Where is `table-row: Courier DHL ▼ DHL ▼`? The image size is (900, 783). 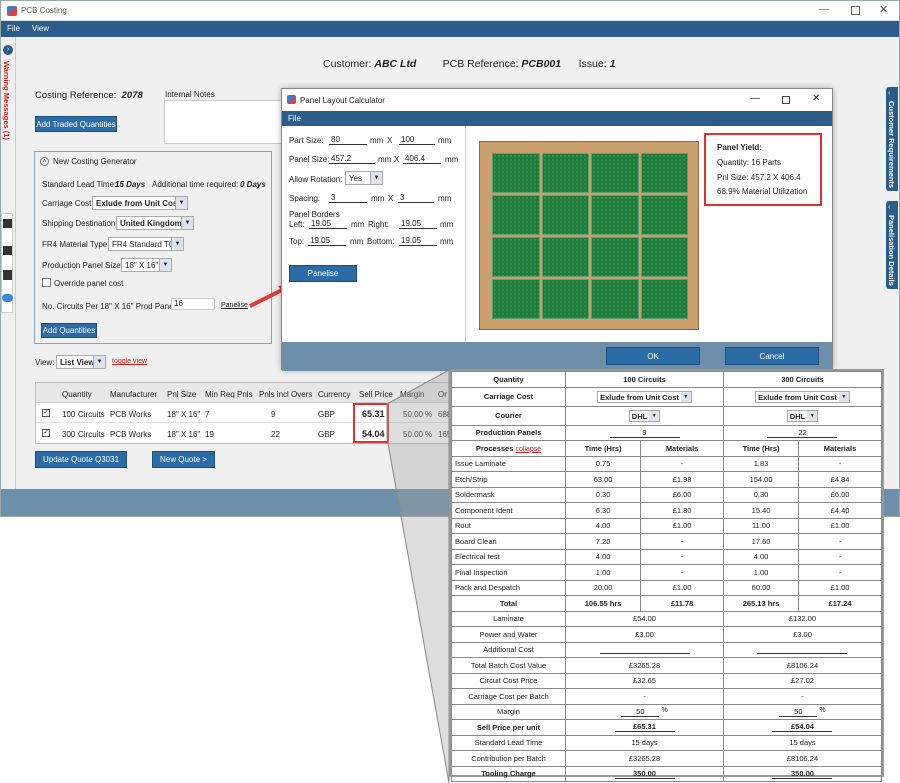
table-row: Courier DHL ▼ DHL ▼ is located at coordinates (666, 415).